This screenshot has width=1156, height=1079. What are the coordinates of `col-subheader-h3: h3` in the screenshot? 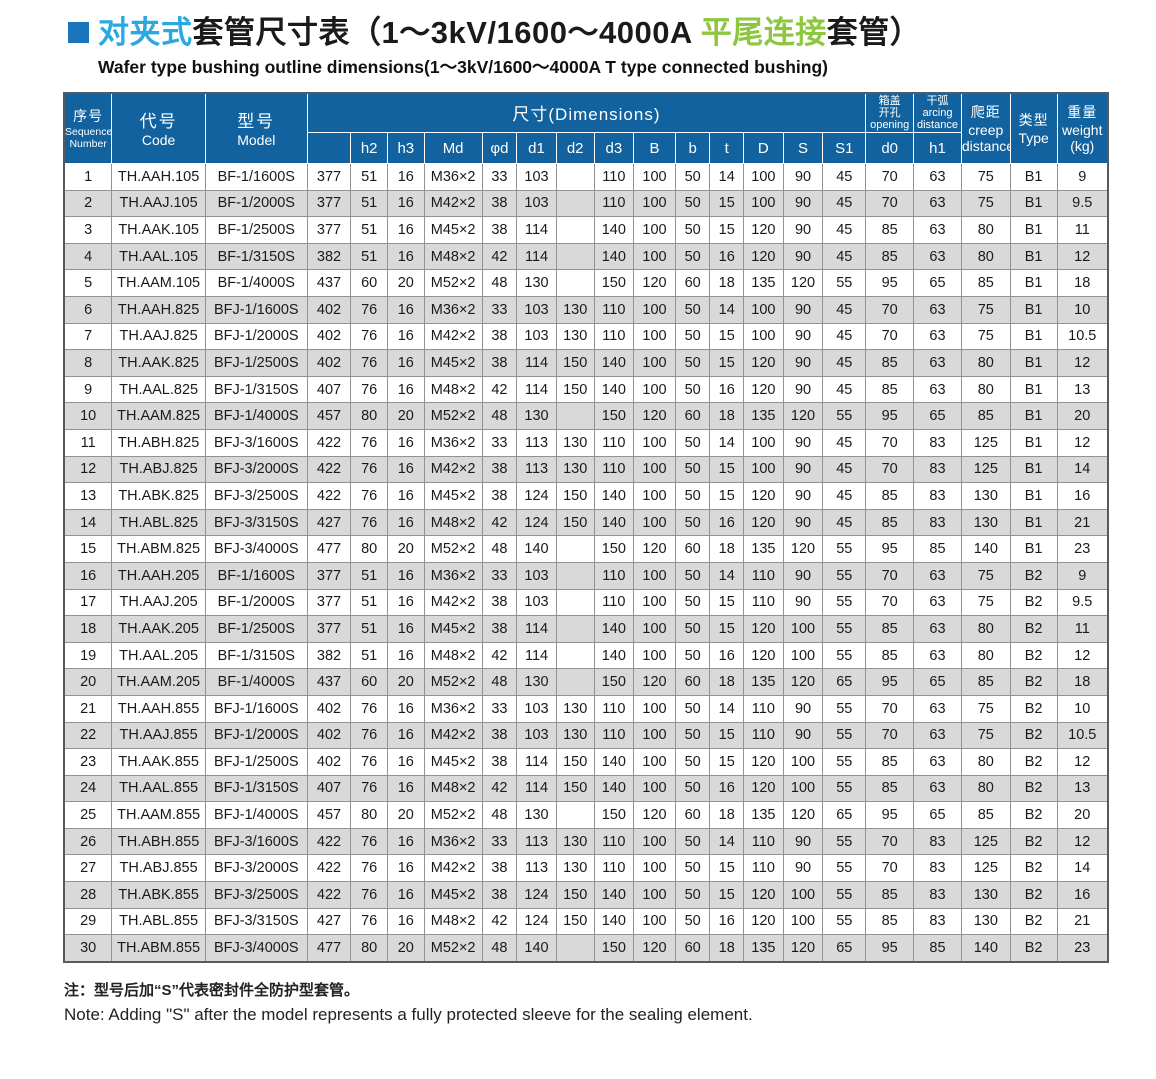 It's located at (406, 148).